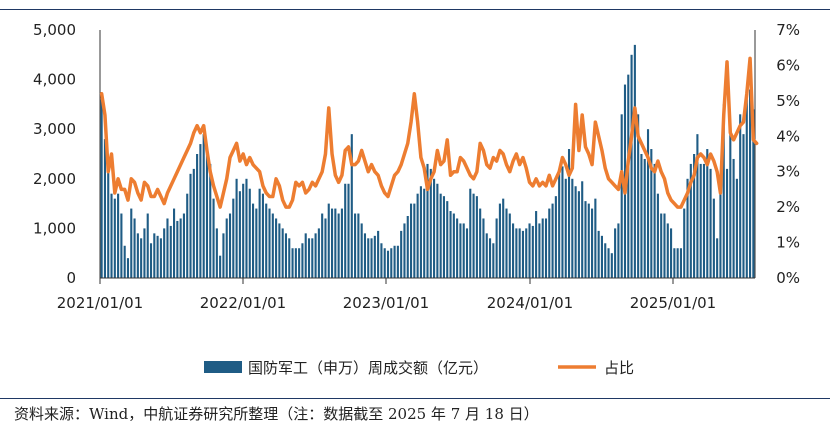 This screenshot has height=437, width=830. I want to click on y-left-tick-1: 1,000, so click(54, 228).